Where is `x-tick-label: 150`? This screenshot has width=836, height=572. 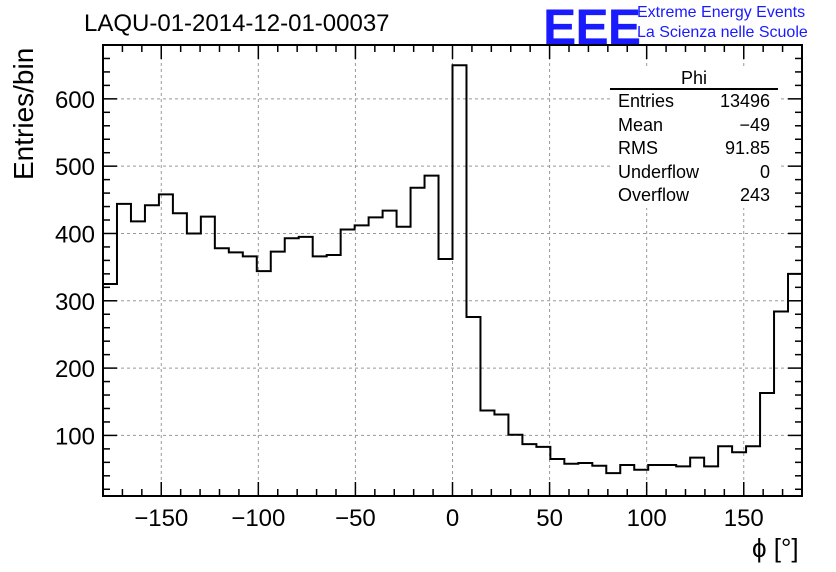
x-tick-label: 150 is located at coordinates (744, 518).